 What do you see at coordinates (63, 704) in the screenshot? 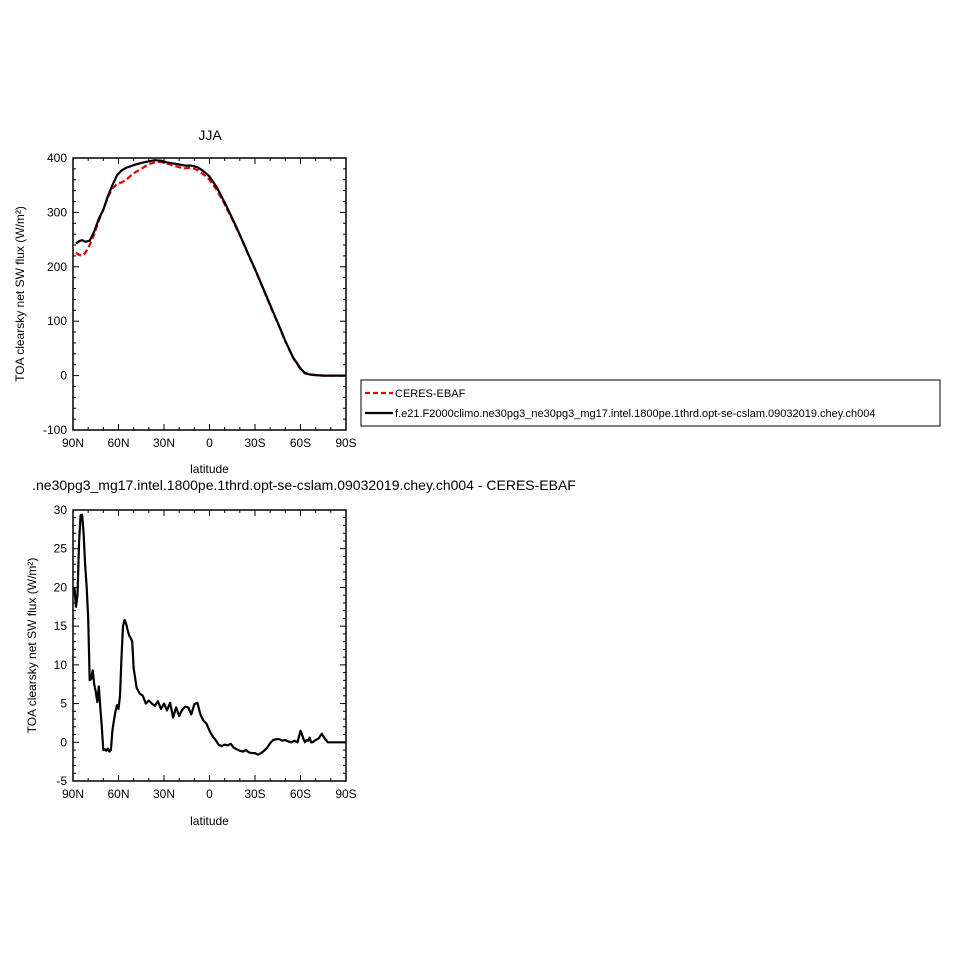
I see `y-tick-label: 5` at bounding box center [63, 704].